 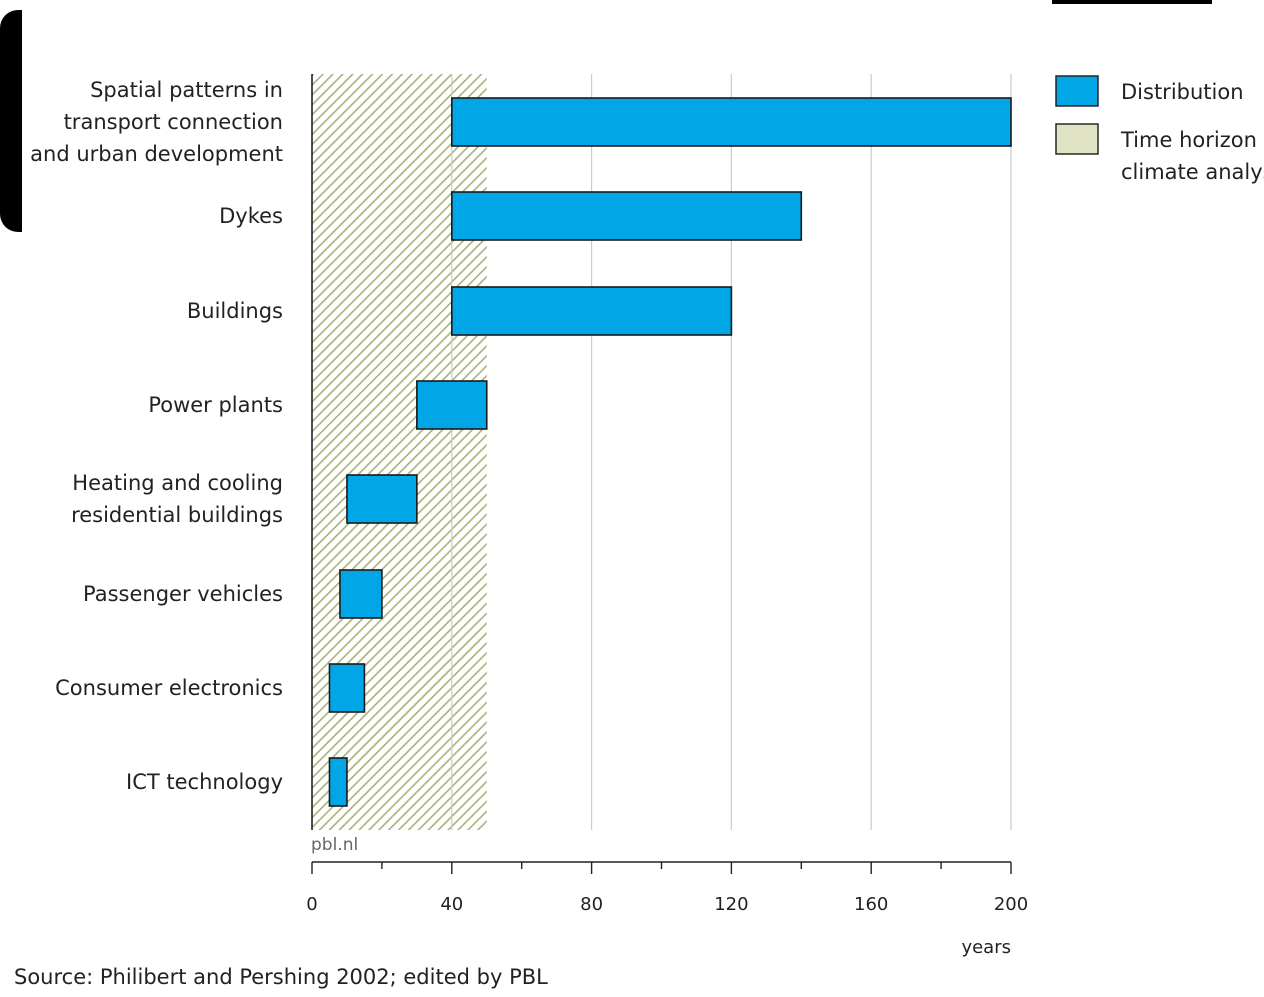 What do you see at coordinates (1182, 92) in the screenshot?
I see `legend-label-0-0: Distribution` at bounding box center [1182, 92].